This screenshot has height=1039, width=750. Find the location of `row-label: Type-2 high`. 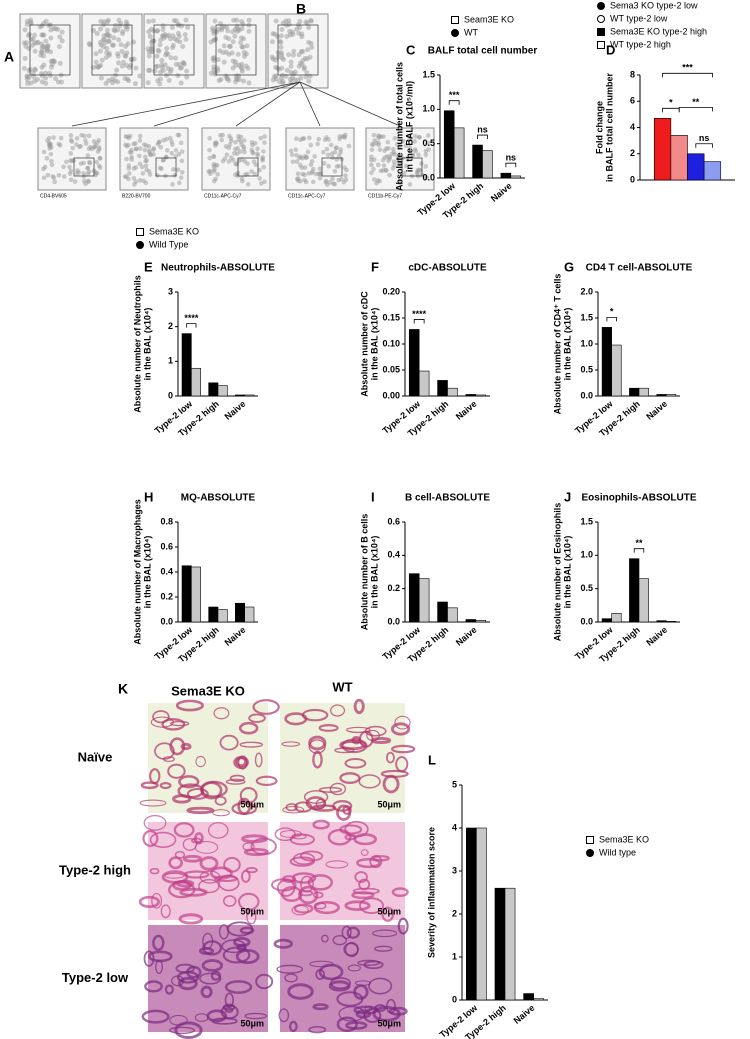

row-label: Type-2 high is located at coordinates (95, 869).